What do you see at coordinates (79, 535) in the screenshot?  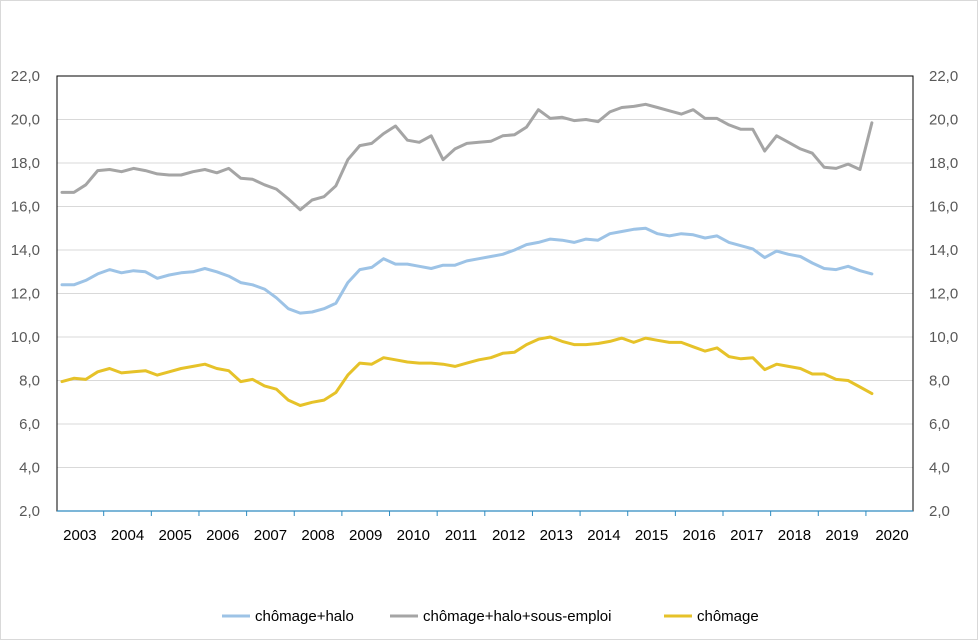 I see `x-tick-label: 2003` at bounding box center [79, 535].